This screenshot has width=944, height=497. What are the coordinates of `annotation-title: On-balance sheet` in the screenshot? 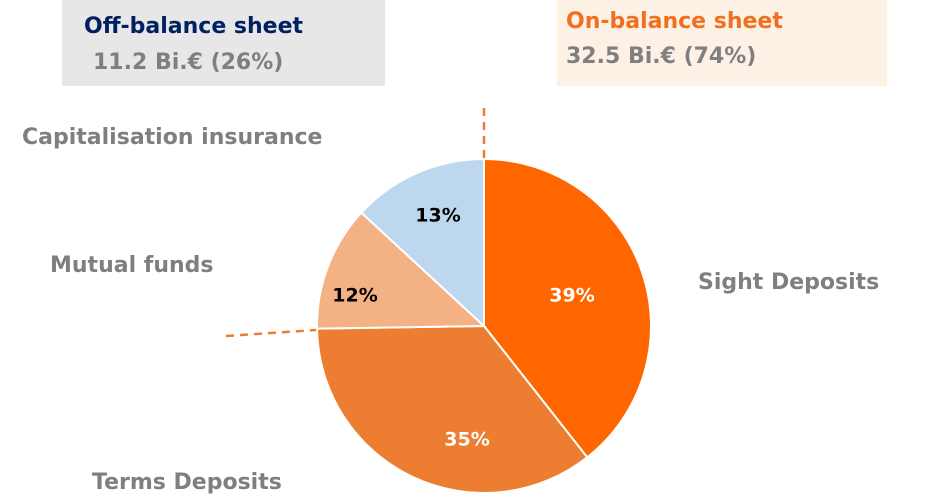 It's located at (674, 21).